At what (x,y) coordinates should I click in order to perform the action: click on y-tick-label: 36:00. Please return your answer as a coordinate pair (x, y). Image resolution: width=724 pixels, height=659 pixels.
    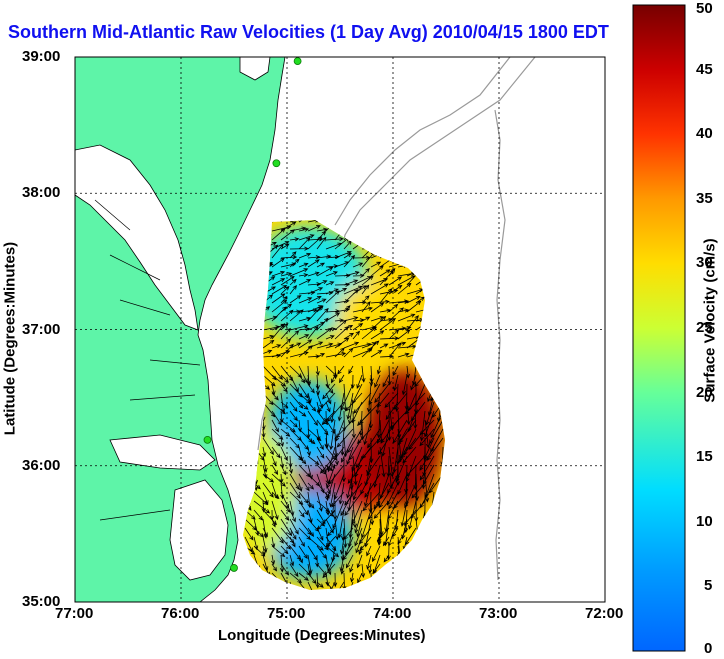
    Looking at the image, I should click on (41, 465).